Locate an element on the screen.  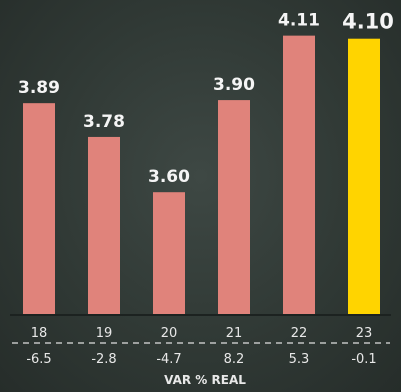
x-tick-18: 18 is located at coordinates (39, 333).